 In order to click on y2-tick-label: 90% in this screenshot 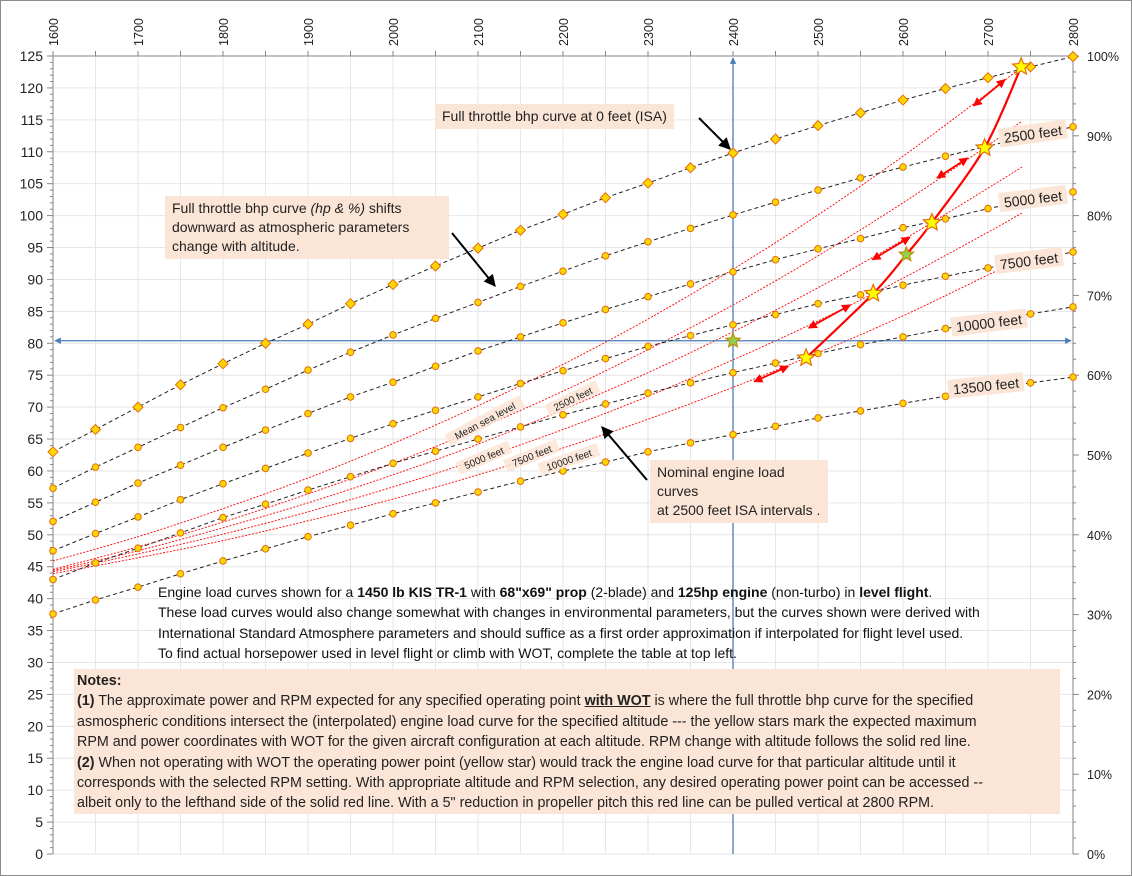, I will do `click(1099, 137)`.